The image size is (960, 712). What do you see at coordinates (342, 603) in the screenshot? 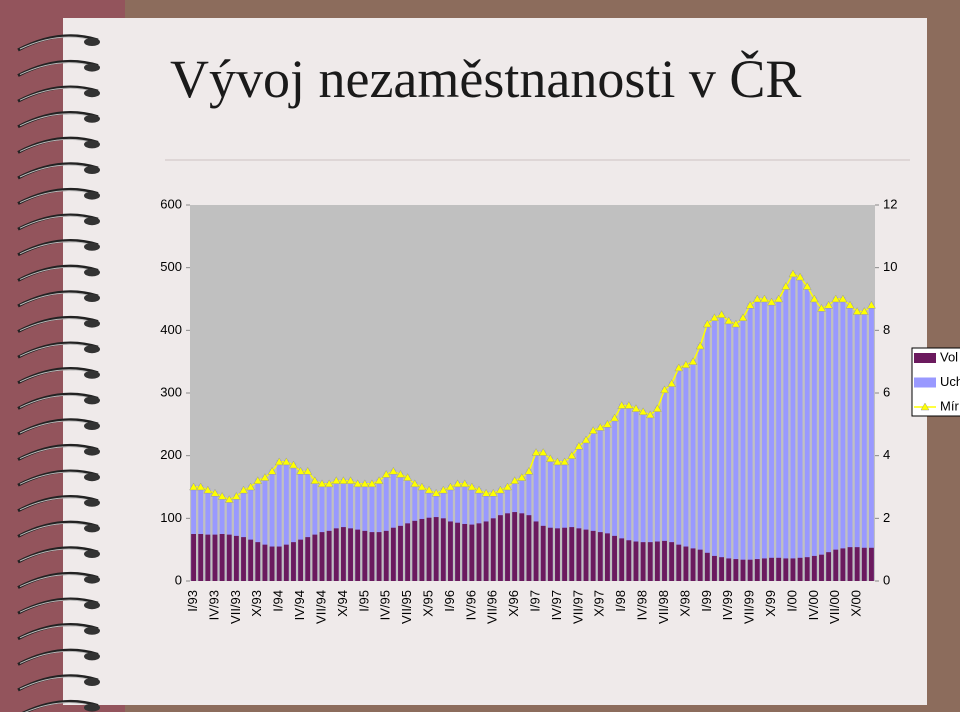
I see `x-tick-label: X/94` at bounding box center [342, 603].